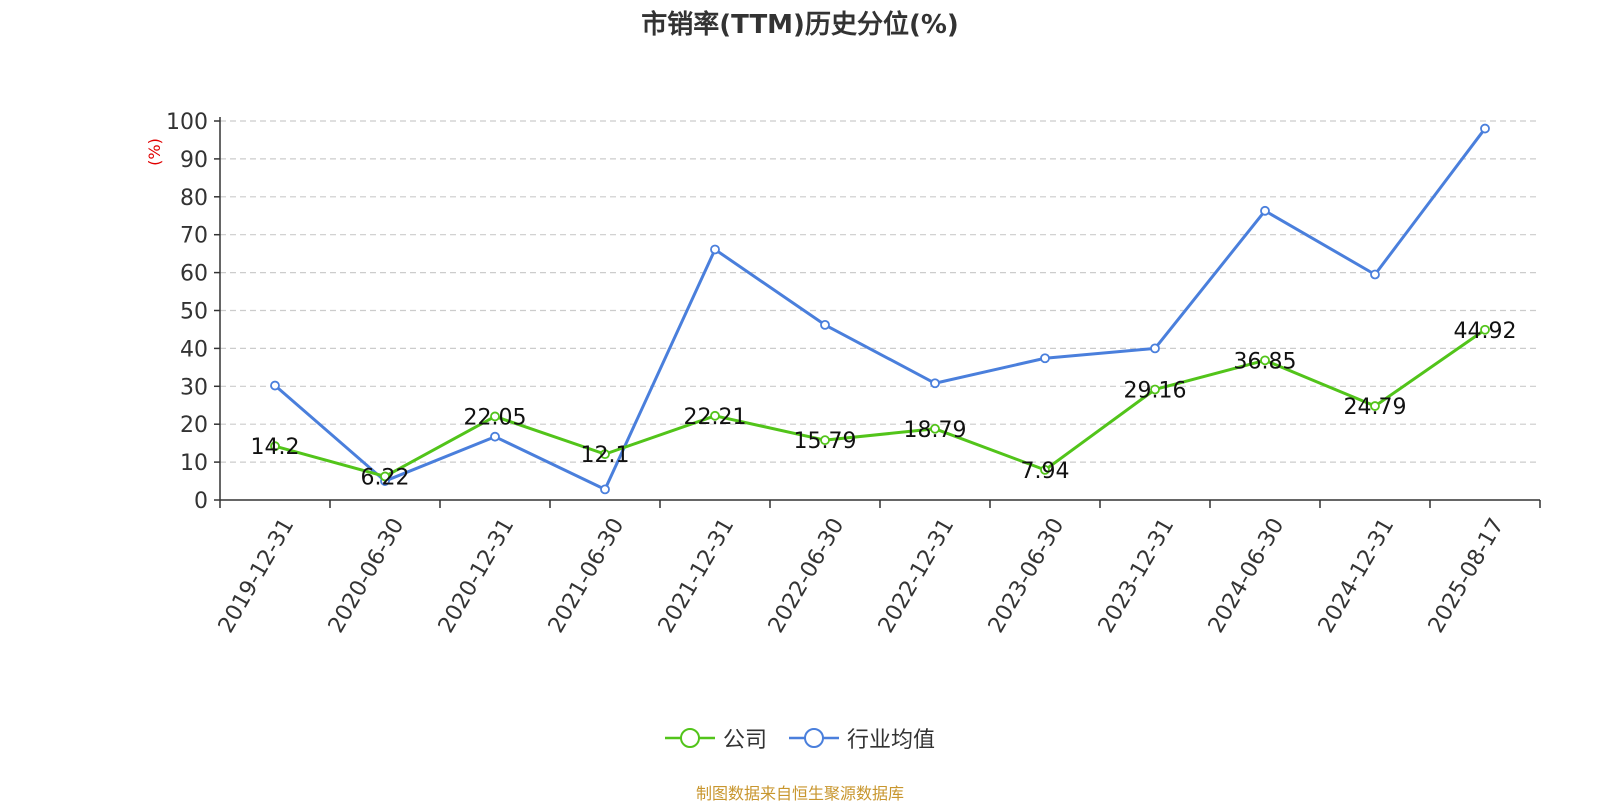  Describe the element at coordinates (257, 575) in the screenshot. I see `x-tick-label: 2019-12-31` at that location.